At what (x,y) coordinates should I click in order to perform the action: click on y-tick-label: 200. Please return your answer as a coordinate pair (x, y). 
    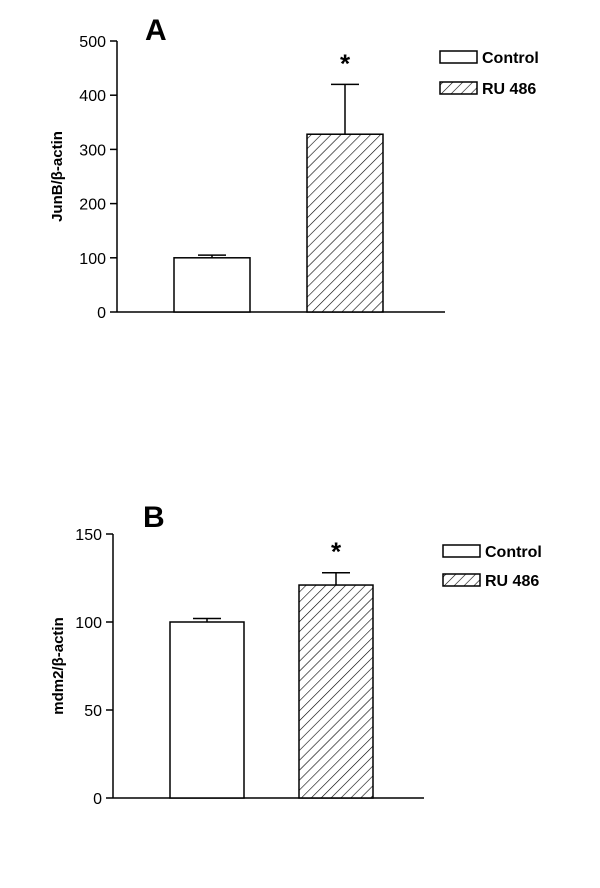
    Looking at the image, I should click on (92, 205).